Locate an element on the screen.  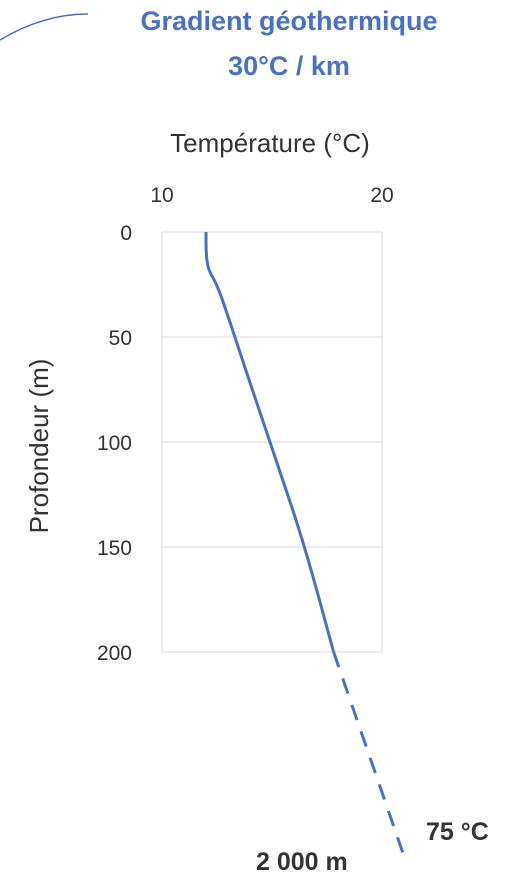
extrapolation-dashed-line is located at coordinates (370, 757).